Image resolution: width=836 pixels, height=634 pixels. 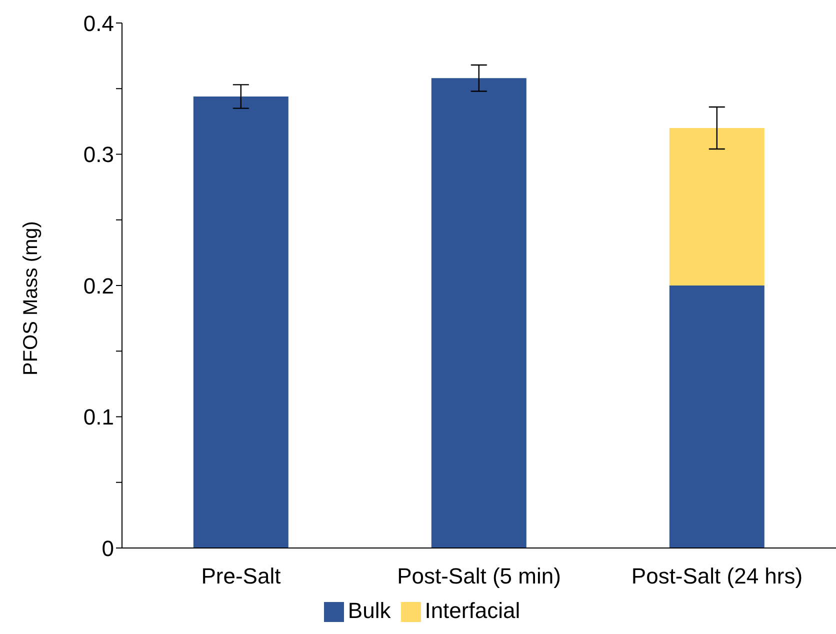 What do you see at coordinates (479, 576) in the screenshot?
I see `x-tick-label: Post-Salt (5 min)` at bounding box center [479, 576].